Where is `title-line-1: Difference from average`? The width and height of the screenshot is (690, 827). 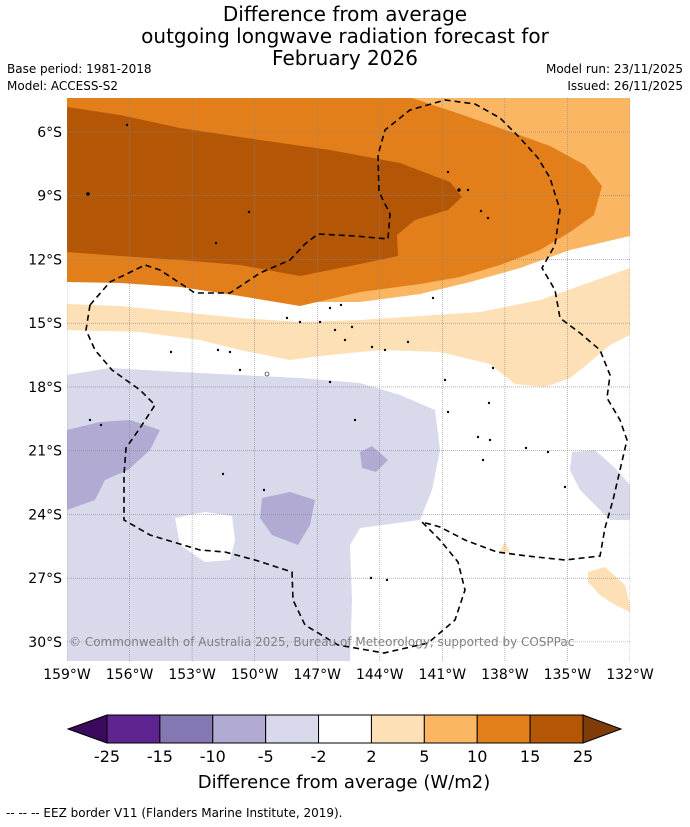 title-line-1: Difference from average is located at coordinates (345, 14).